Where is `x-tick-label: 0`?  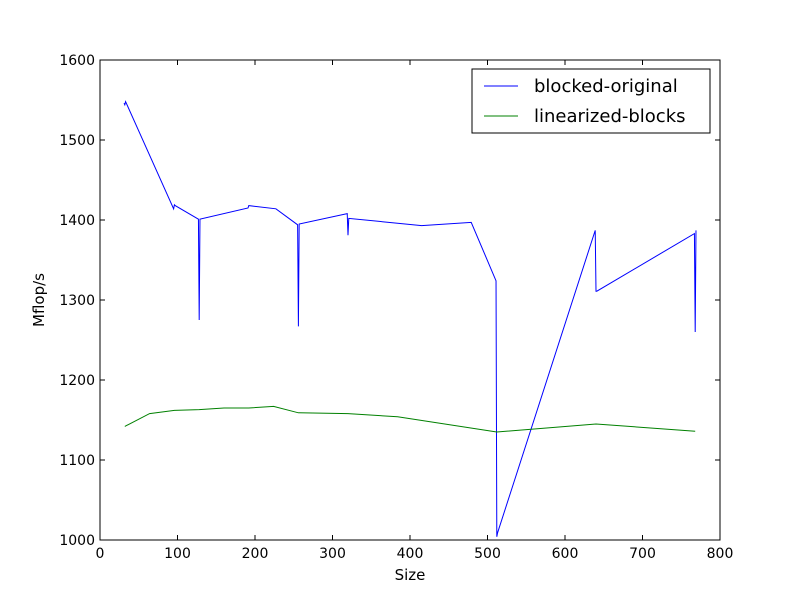 x-tick-label: 0 is located at coordinates (100, 554).